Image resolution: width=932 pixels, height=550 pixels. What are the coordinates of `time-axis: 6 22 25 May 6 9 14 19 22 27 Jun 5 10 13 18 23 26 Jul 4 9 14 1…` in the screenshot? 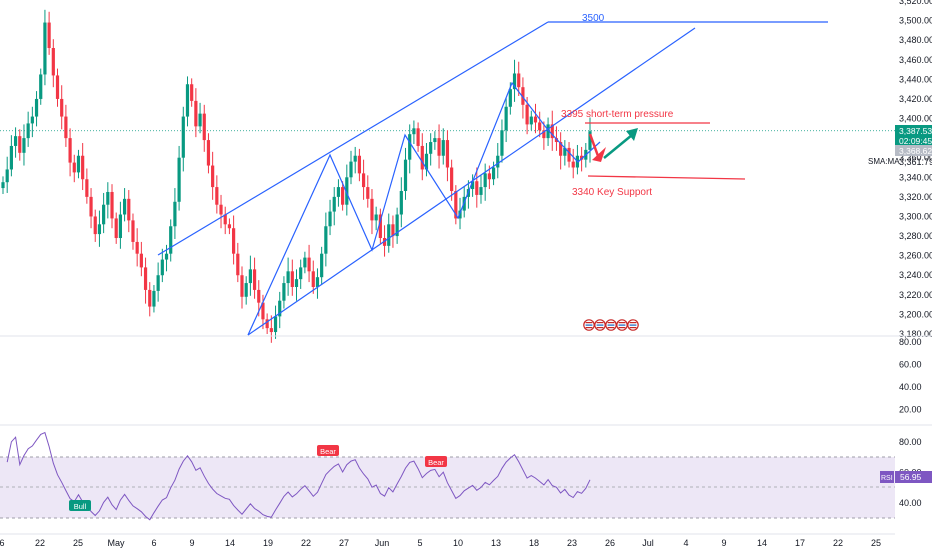 It's located at (447, 540).